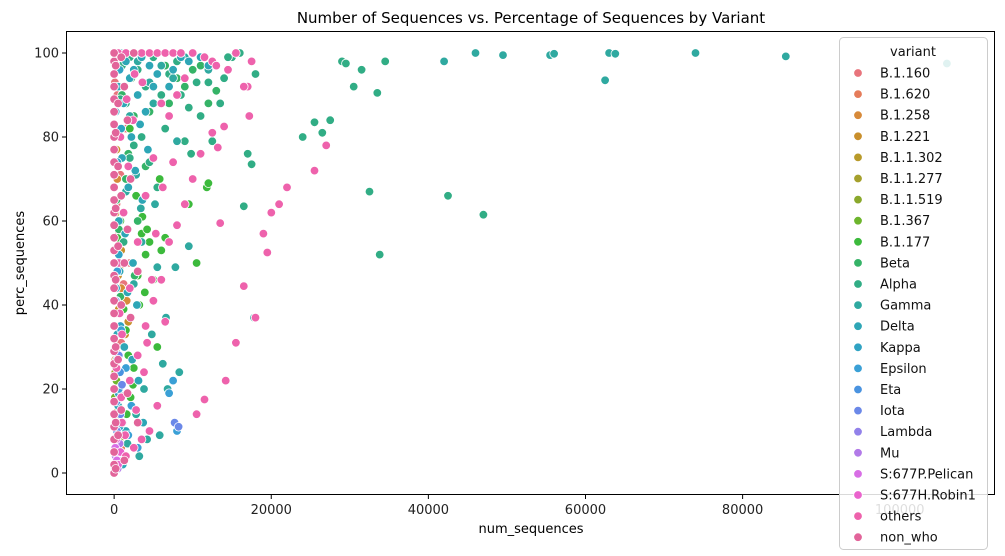  I want to click on legend-label: others, so click(901, 517).